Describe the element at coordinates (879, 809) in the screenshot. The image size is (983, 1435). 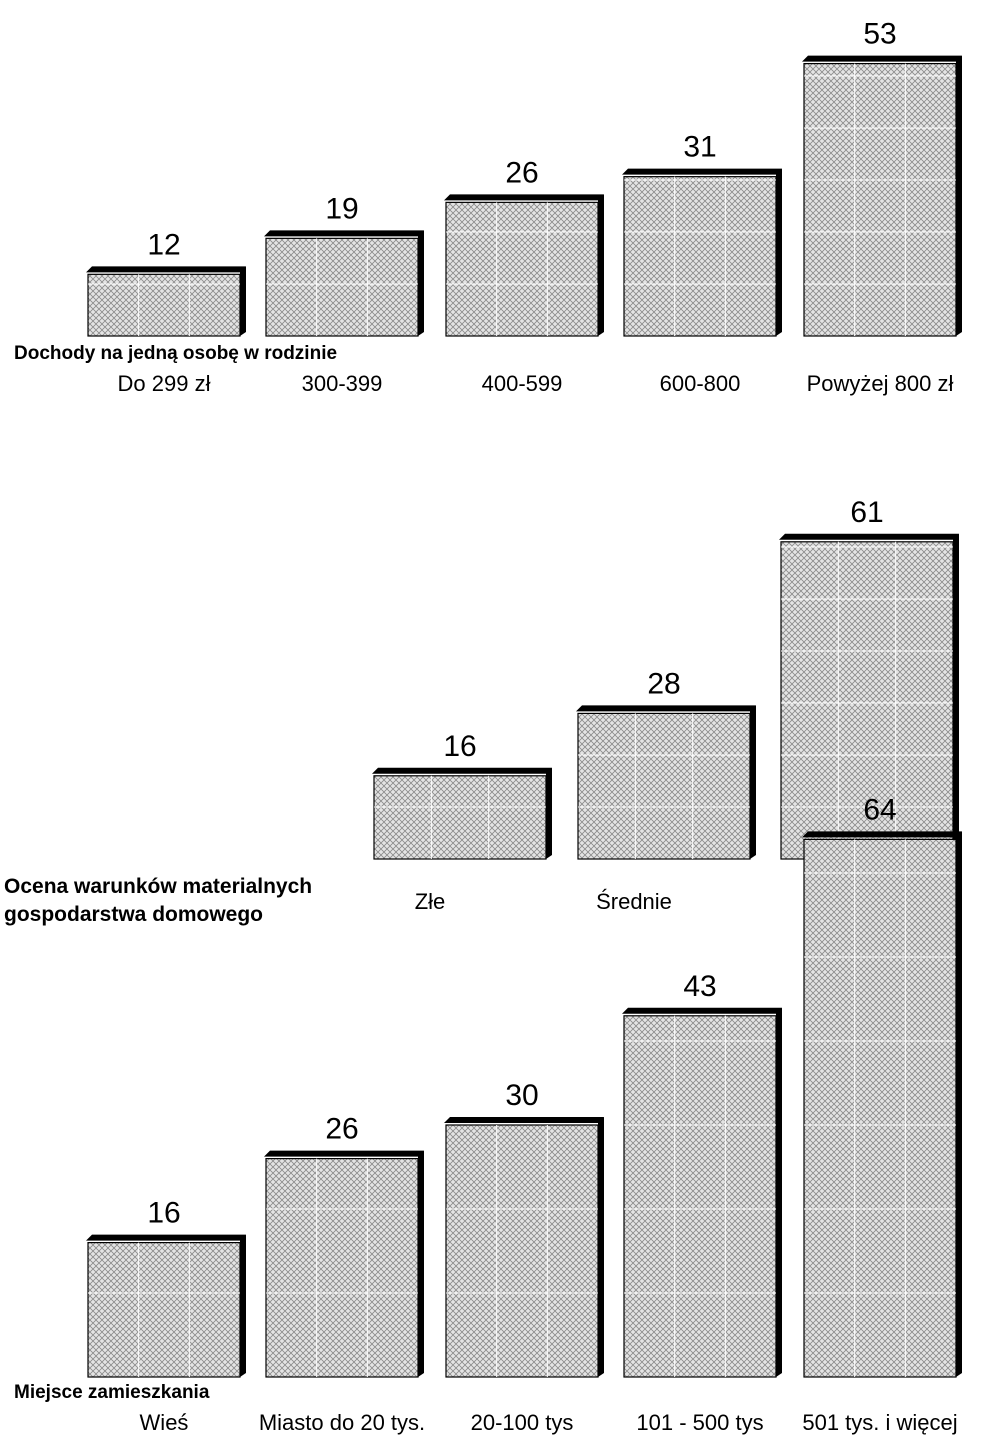
I see `chart-3-value-label-5: 64` at that location.